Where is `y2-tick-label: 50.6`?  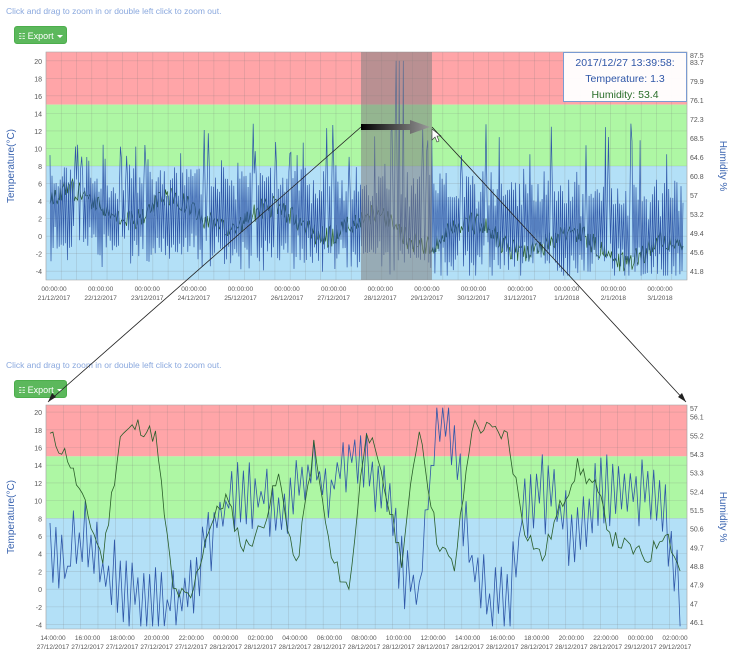
y2-tick-label: 50.6 is located at coordinates (697, 530).